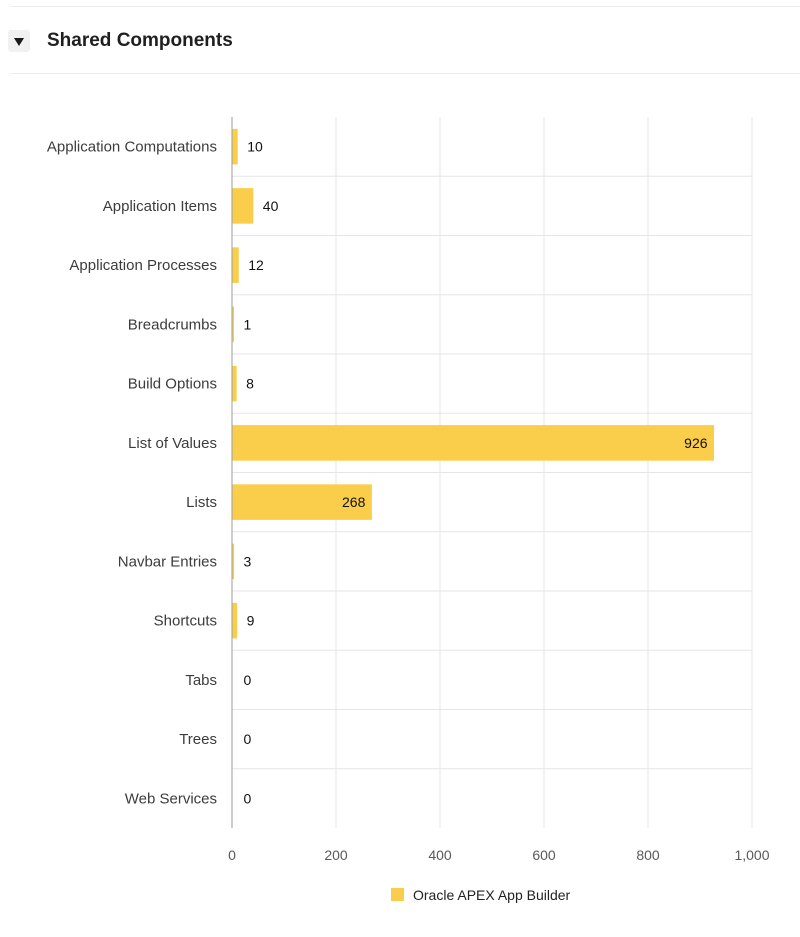 The image size is (800, 937). What do you see at coordinates (440, 855) in the screenshot?
I see `x-tick-label: 400` at bounding box center [440, 855].